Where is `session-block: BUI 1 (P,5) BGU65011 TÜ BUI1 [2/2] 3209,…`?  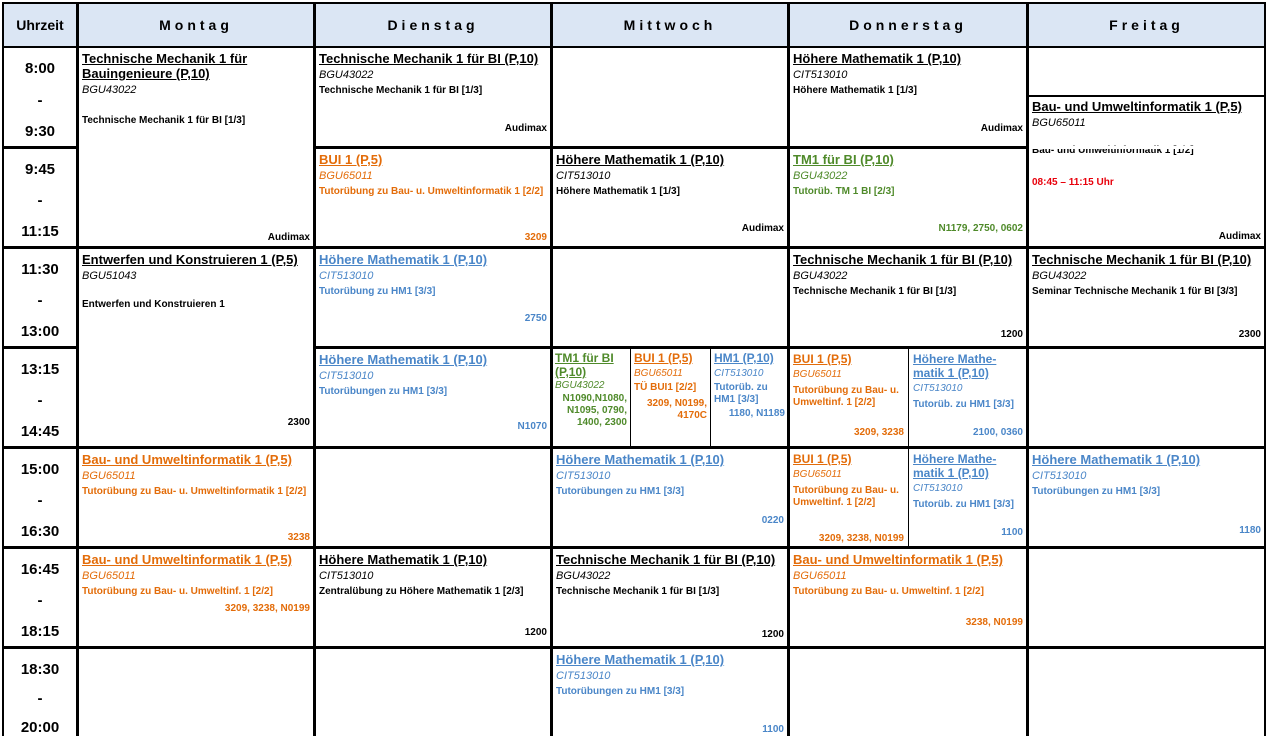
session-block: BUI 1 (P,5) BGU65011 TÜ BUI1 [2/2] 3209,… is located at coordinates (670, 397).